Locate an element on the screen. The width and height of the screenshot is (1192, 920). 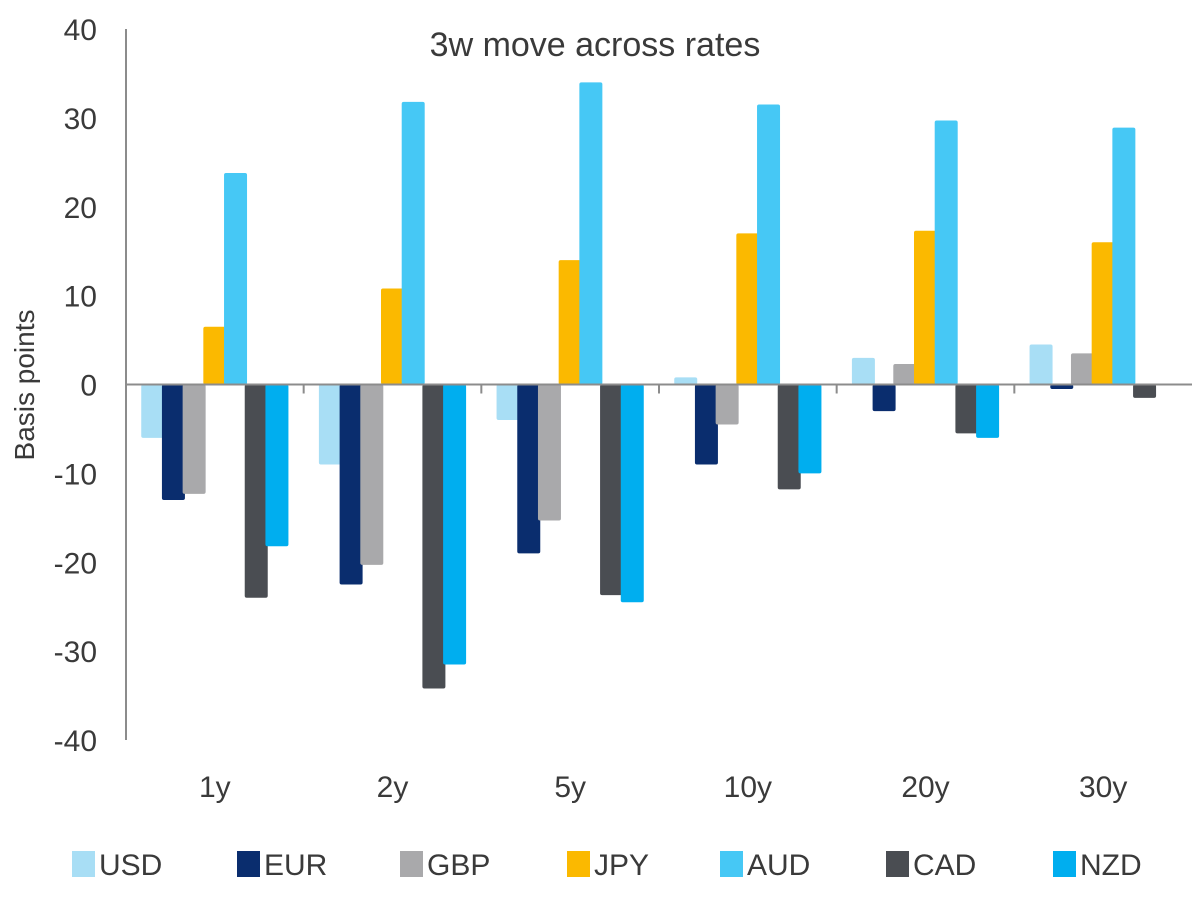
legend-label-aud: AUD is located at coordinates (778, 865).